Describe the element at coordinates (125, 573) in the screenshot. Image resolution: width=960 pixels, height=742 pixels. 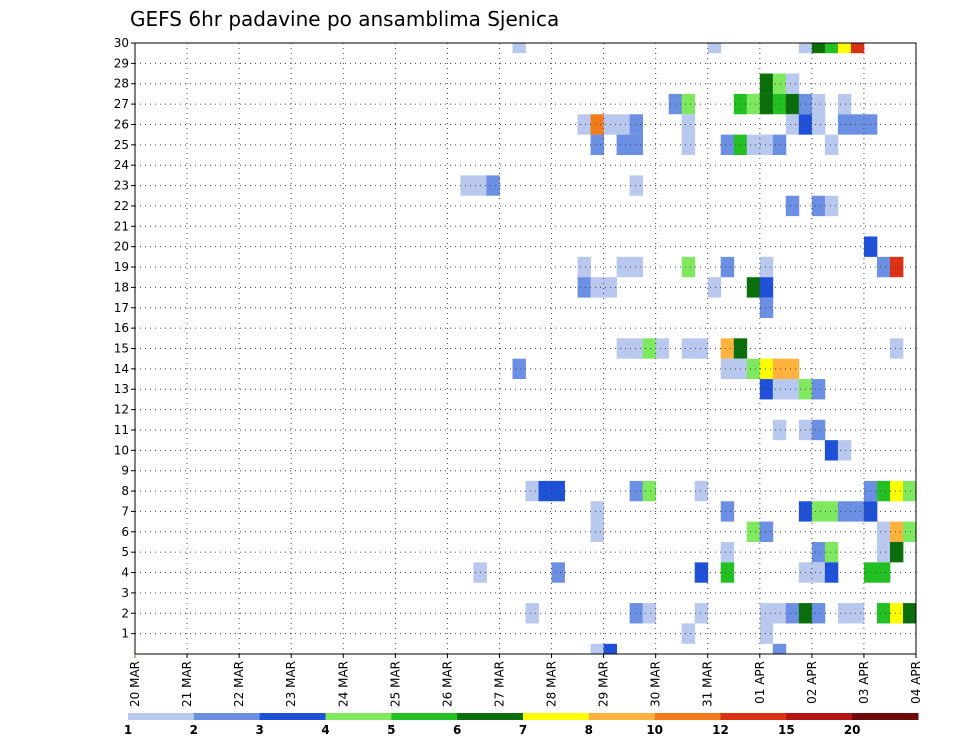
I see `y-tick-label: 4` at that location.